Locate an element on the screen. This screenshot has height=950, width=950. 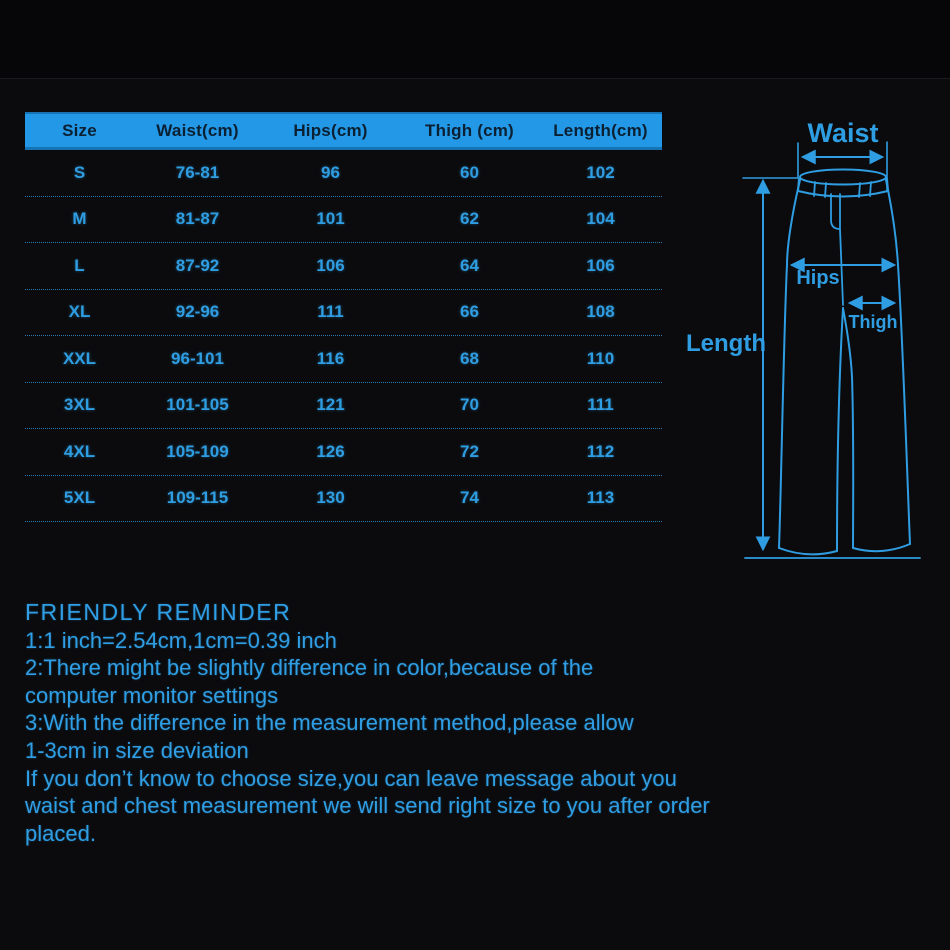
pants-outline is located at coordinates (844, 367).